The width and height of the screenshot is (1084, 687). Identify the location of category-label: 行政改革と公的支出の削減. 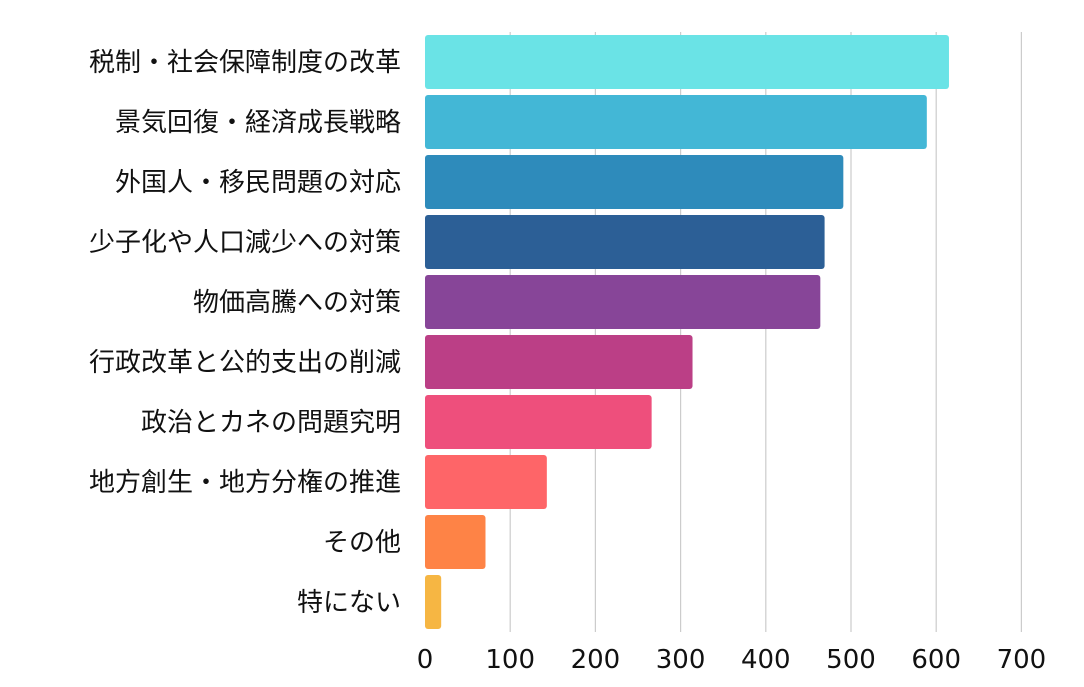
(245, 363).